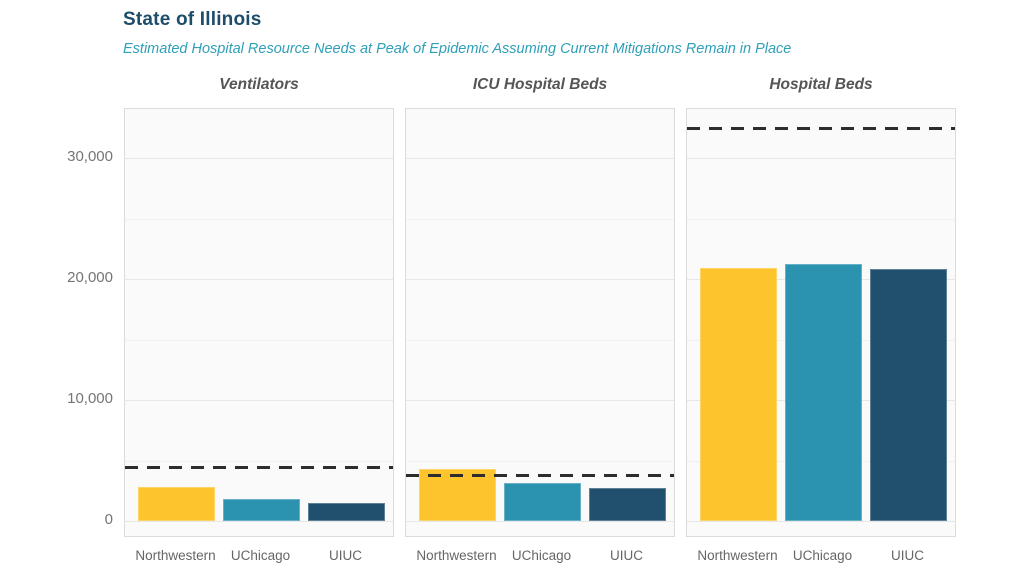  Describe the element at coordinates (90, 277) in the screenshot. I see `y-axis-tick-label: 20,000` at that location.